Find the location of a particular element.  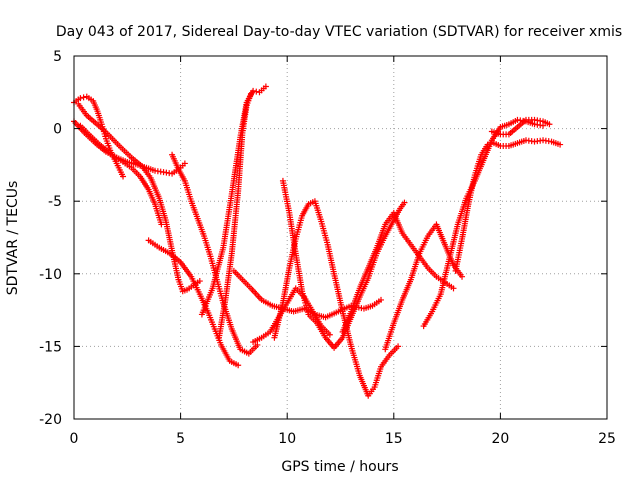

y-tick-label: -5 is located at coordinates (55, 202).